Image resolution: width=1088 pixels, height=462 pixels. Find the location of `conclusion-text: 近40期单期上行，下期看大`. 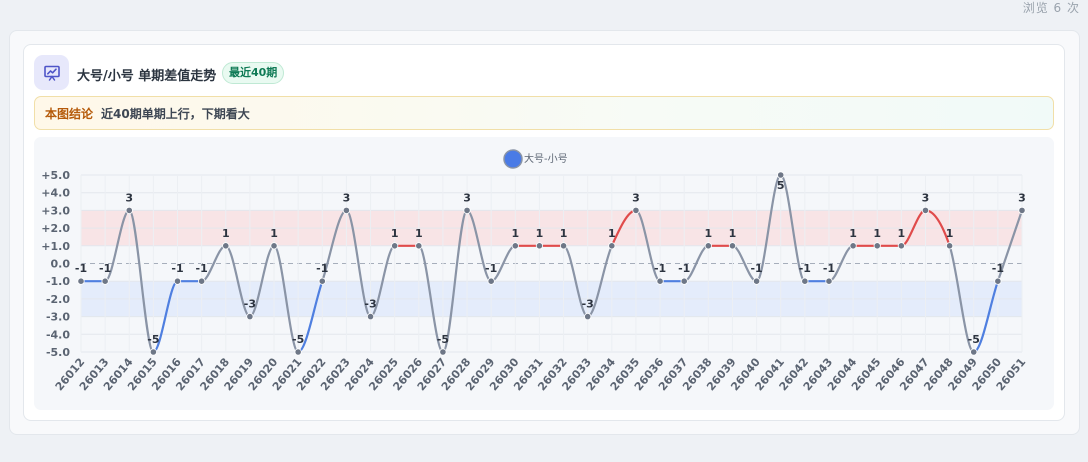

conclusion-text: 近40期单期上行，下期看大 is located at coordinates (175, 113).